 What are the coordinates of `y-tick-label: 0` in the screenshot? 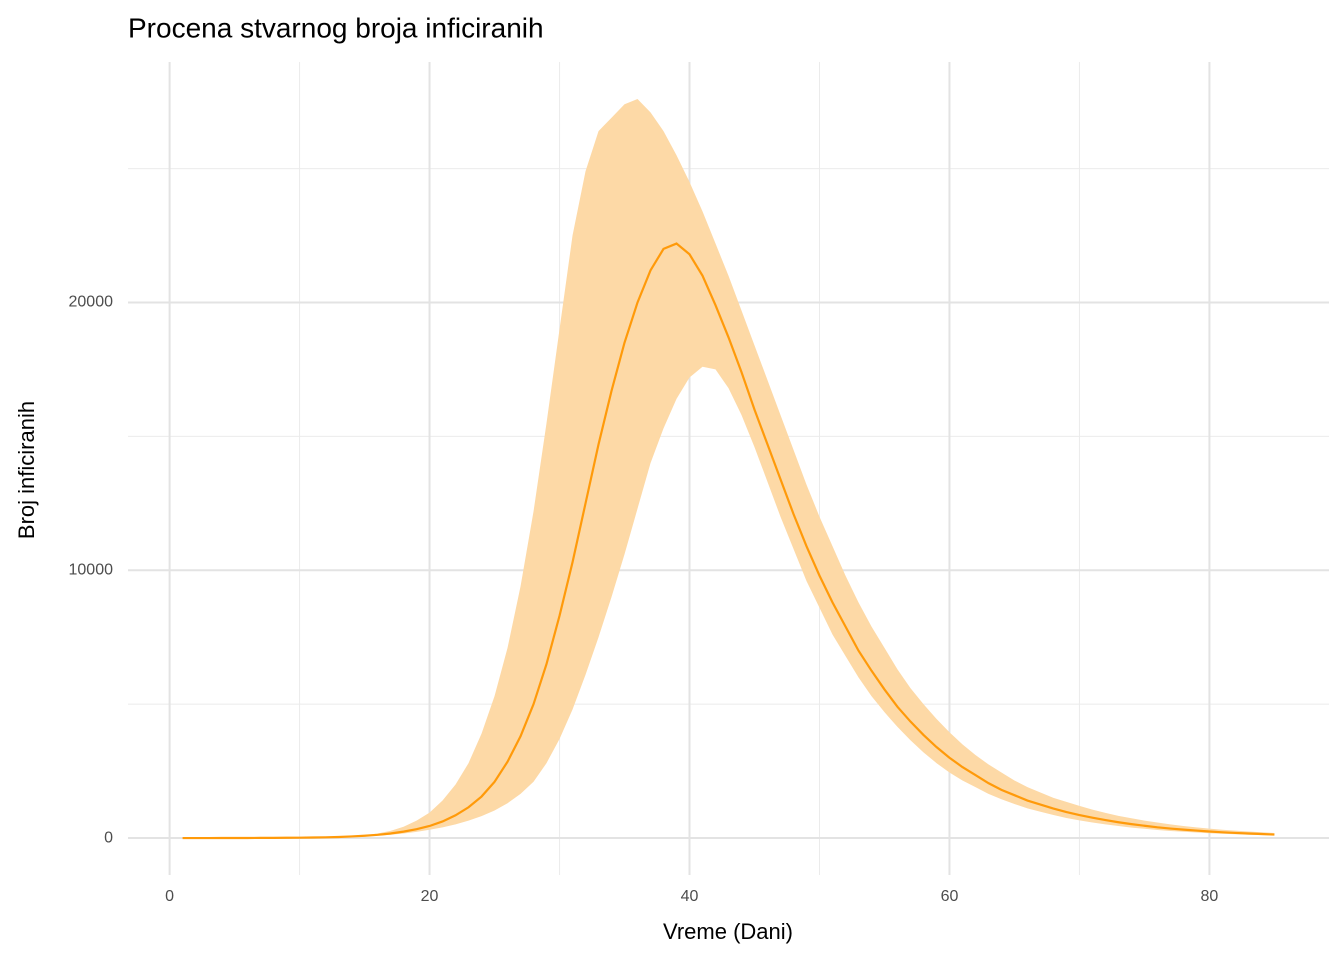 It's located at (108, 837).